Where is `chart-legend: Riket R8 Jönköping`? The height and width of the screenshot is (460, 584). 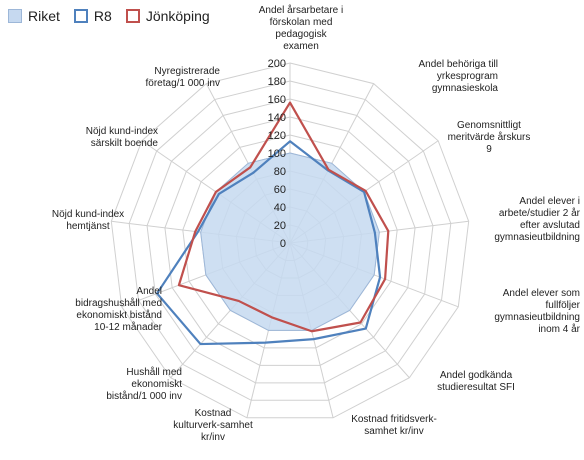
chart-legend: Riket R8 Jönköping is located at coordinates (109, 16).